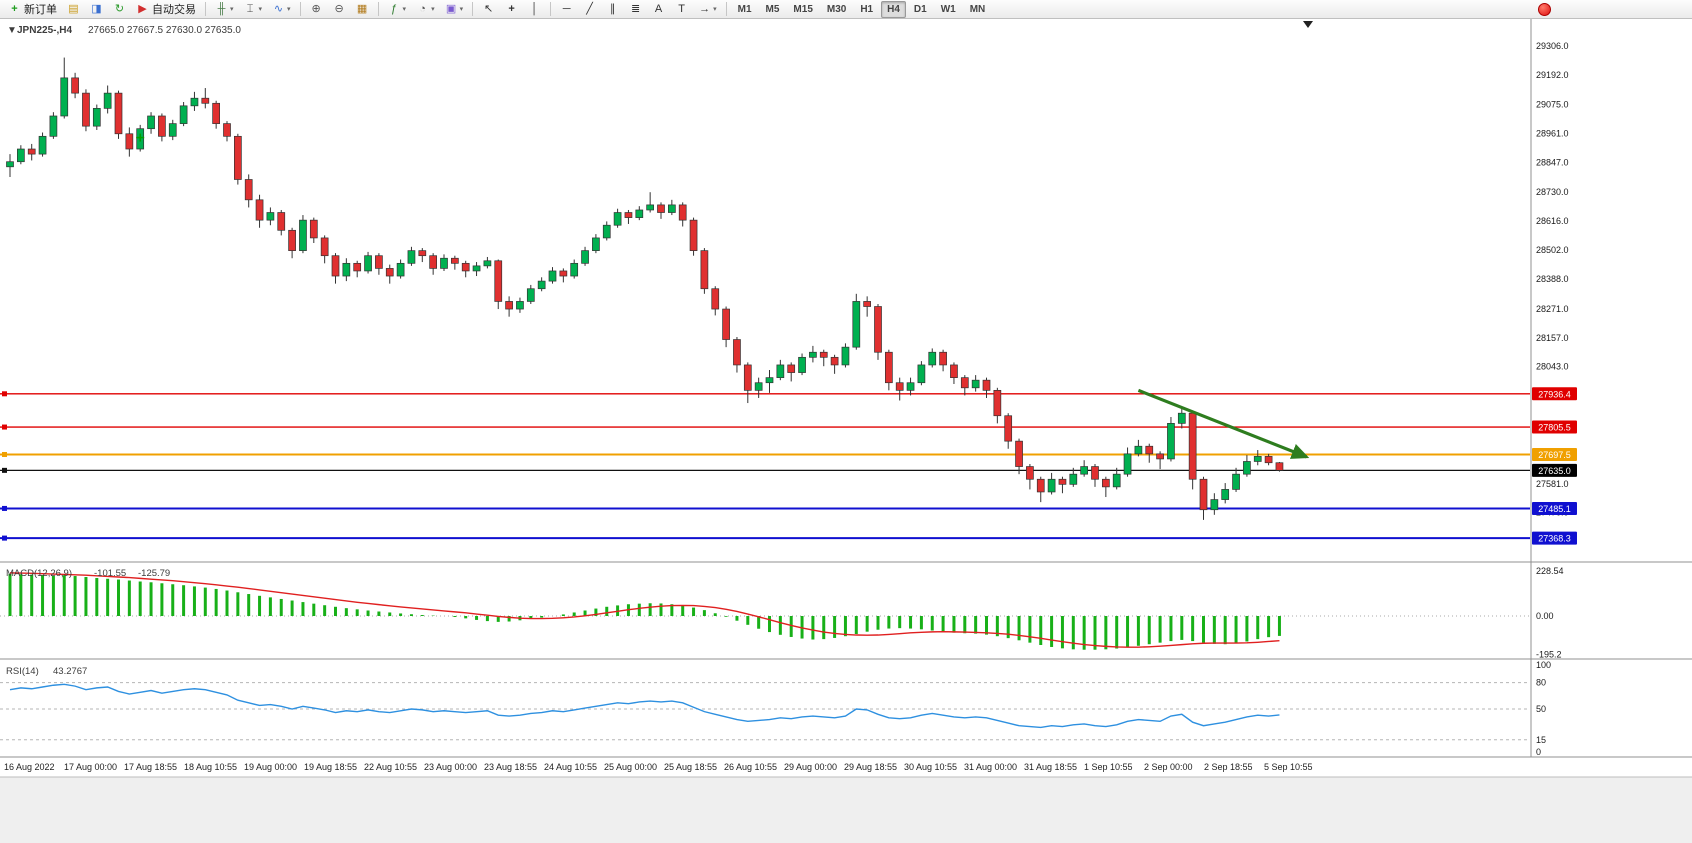  I want to click on axis-time-label: 29 Aug 00:00, so click(810, 767).